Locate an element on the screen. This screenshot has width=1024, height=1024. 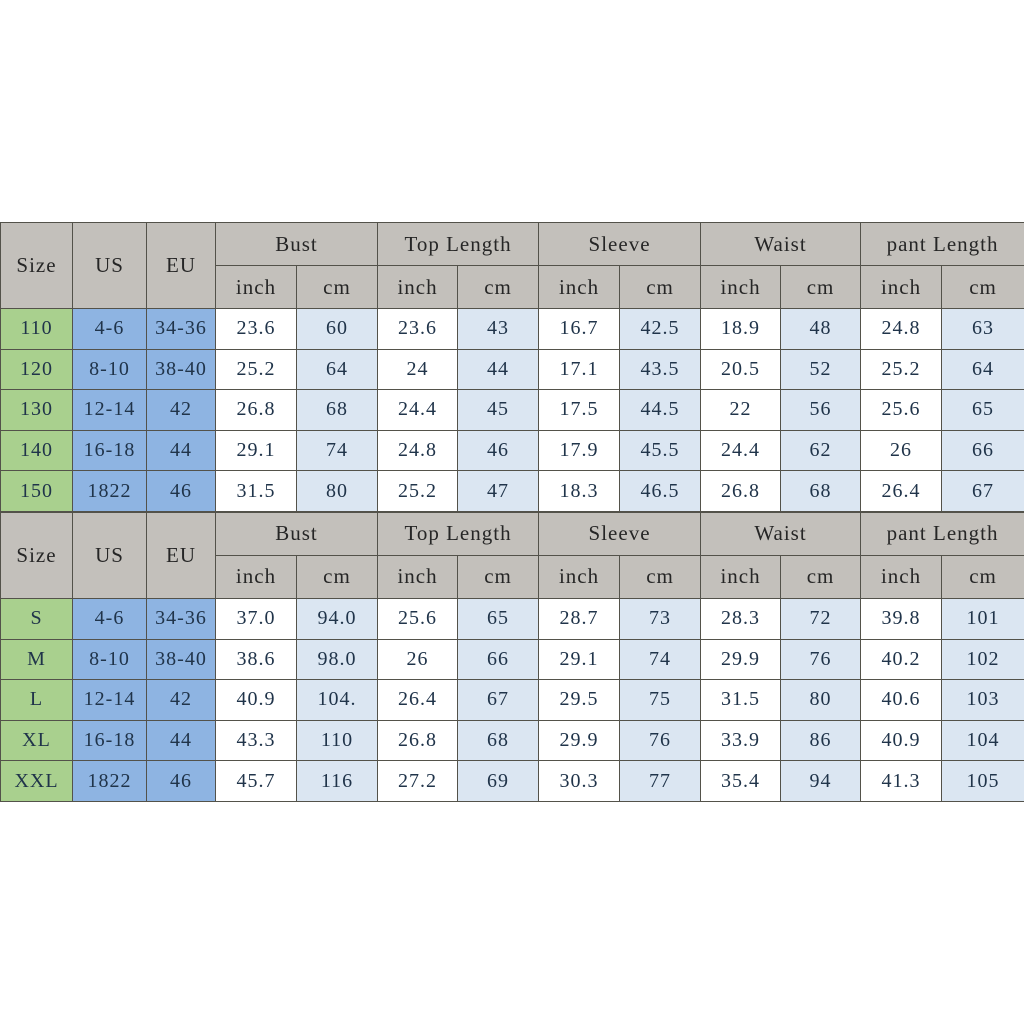
inch-value-cell: 23.6 is located at coordinates (256, 329).